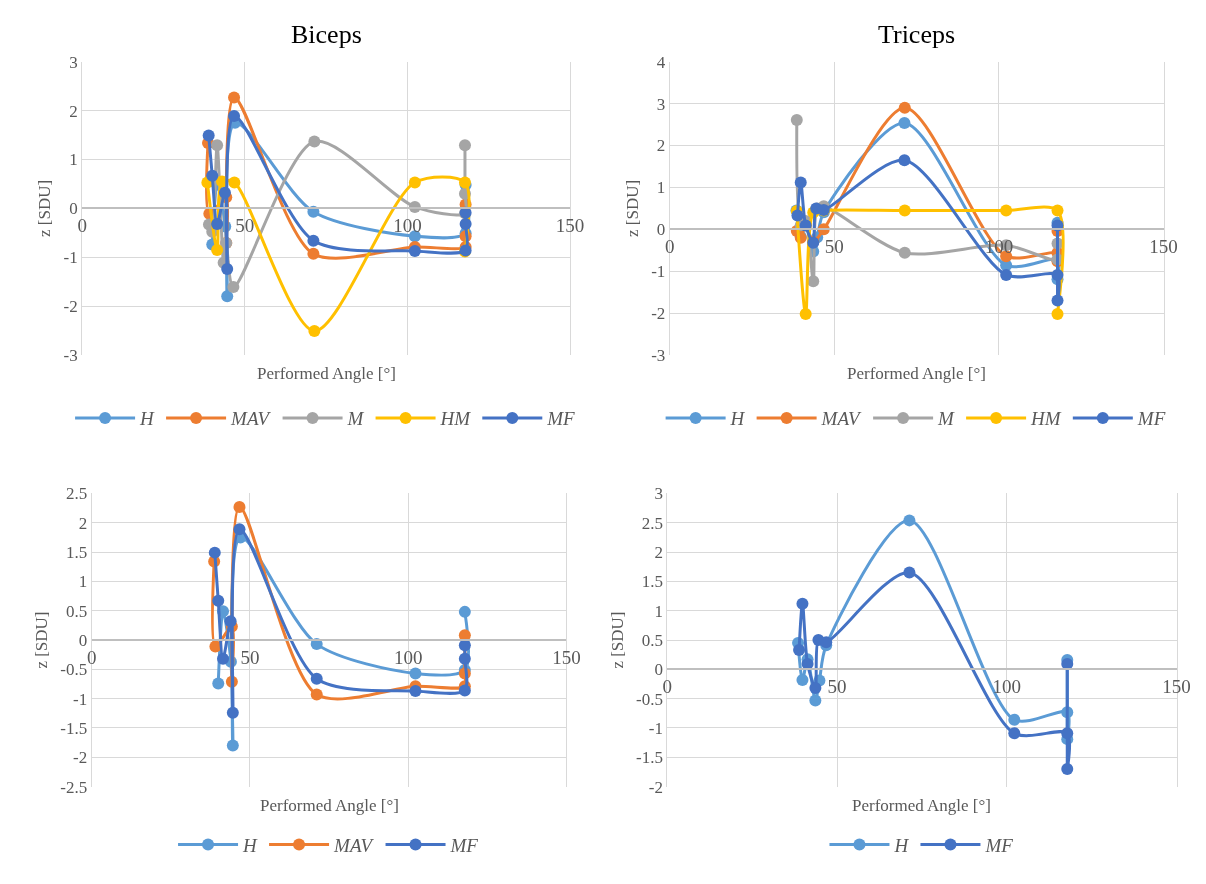 This screenshot has height=884, width=1206. Describe the element at coordinates (74, 787) in the screenshot. I see `y-tick-label: -2.5` at that location.